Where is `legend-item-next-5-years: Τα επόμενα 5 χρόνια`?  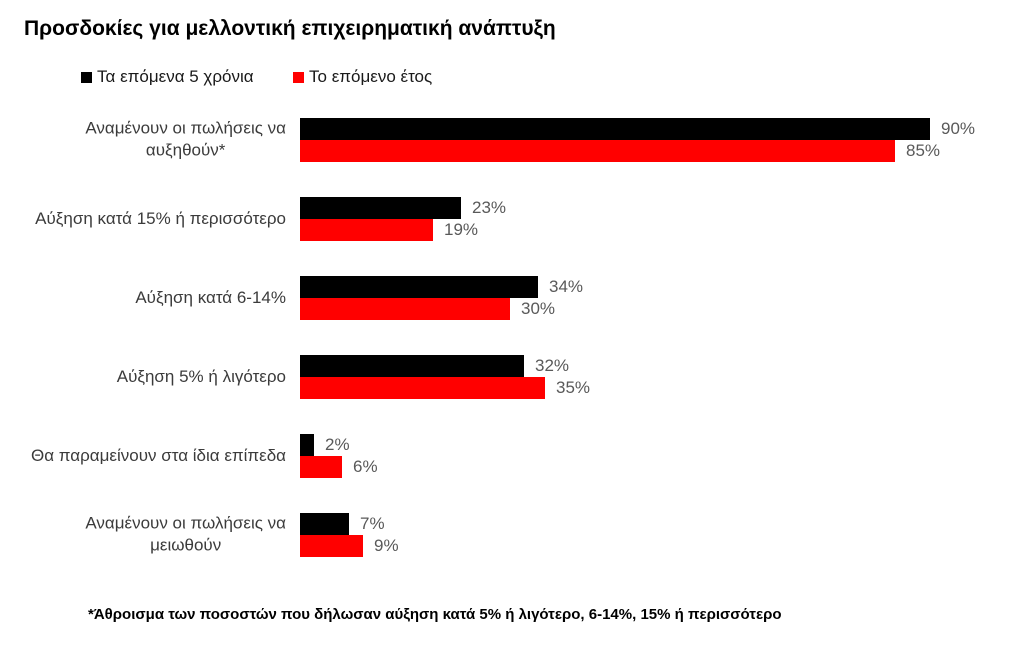
legend-item-next-5-years: Τα επόμενα 5 χρόνια is located at coordinates (167, 77).